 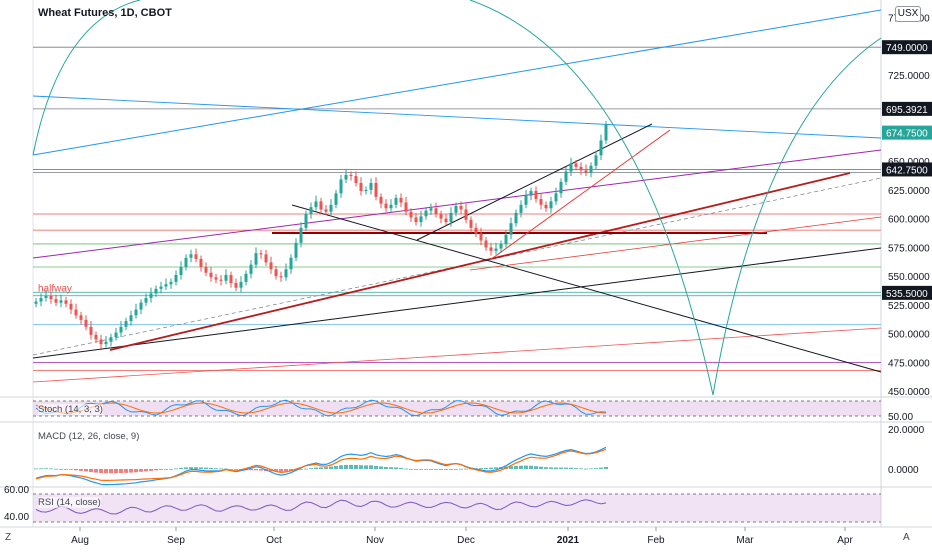 What do you see at coordinates (89, 436) in the screenshot?
I see `macd-label: MACD (12, 26, close, 9)` at bounding box center [89, 436].